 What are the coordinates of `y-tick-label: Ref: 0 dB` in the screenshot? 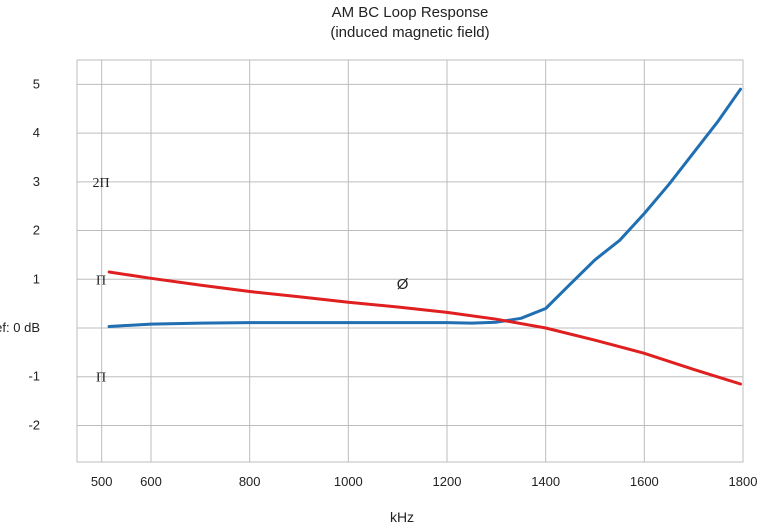 It's located at (20, 327).